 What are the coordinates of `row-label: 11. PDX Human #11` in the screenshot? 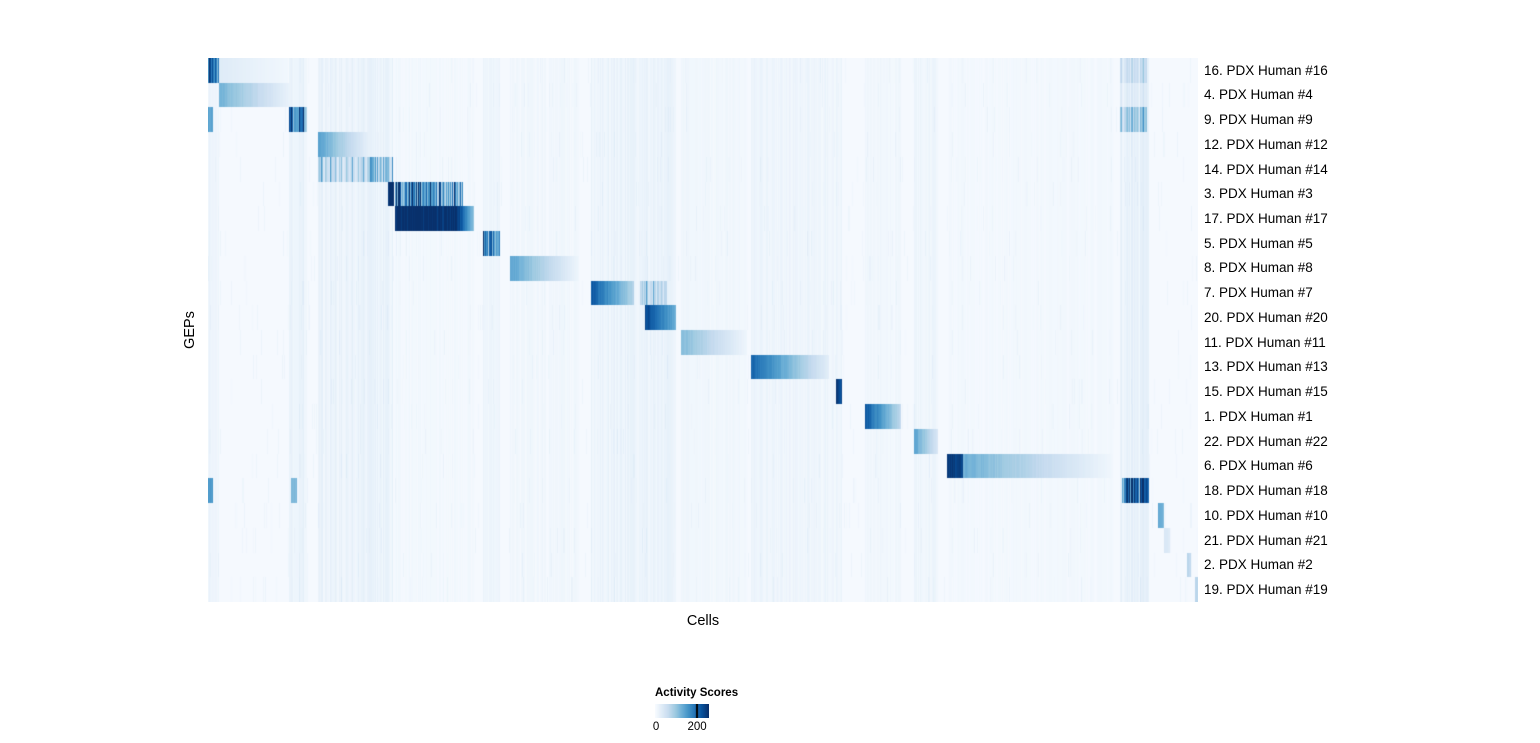 It's located at (1265, 342).